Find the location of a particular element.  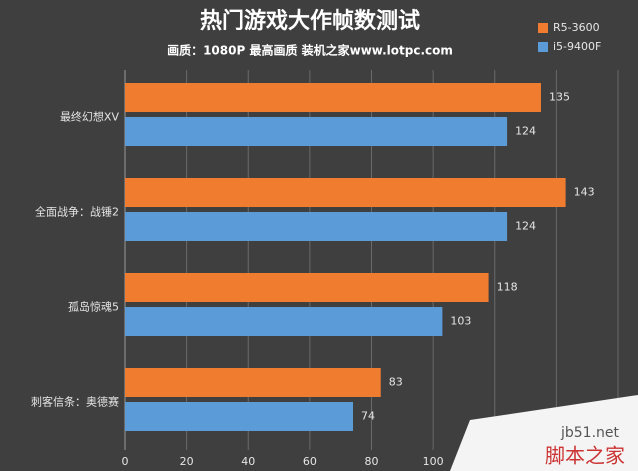

watermark-name: 脚本之家 is located at coordinates (585, 456).